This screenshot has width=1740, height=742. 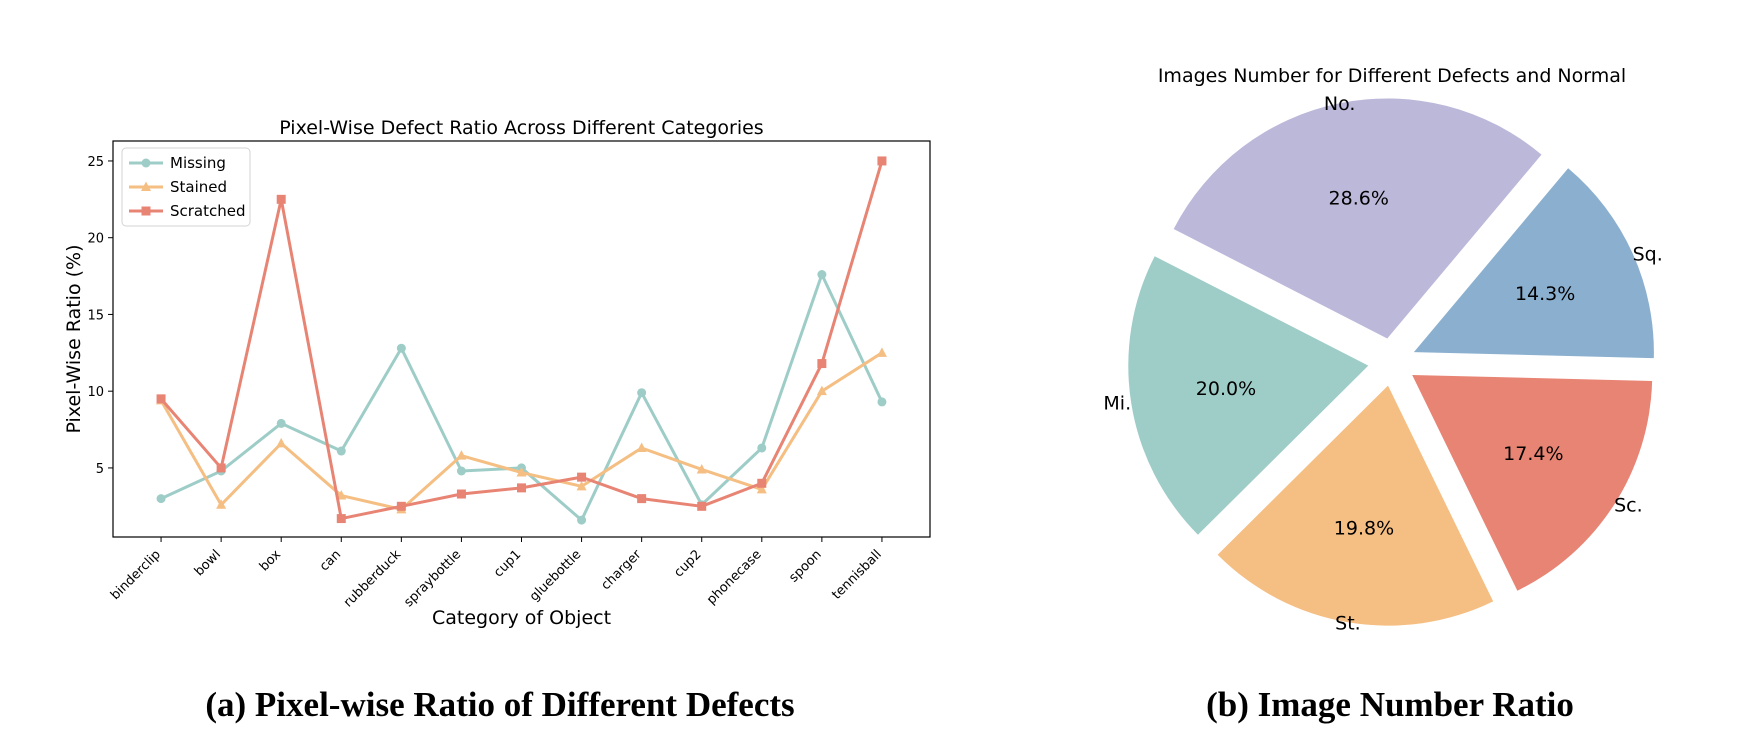 What do you see at coordinates (208, 211) in the screenshot?
I see `legend-label-scratched: Scratched` at bounding box center [208, 211].